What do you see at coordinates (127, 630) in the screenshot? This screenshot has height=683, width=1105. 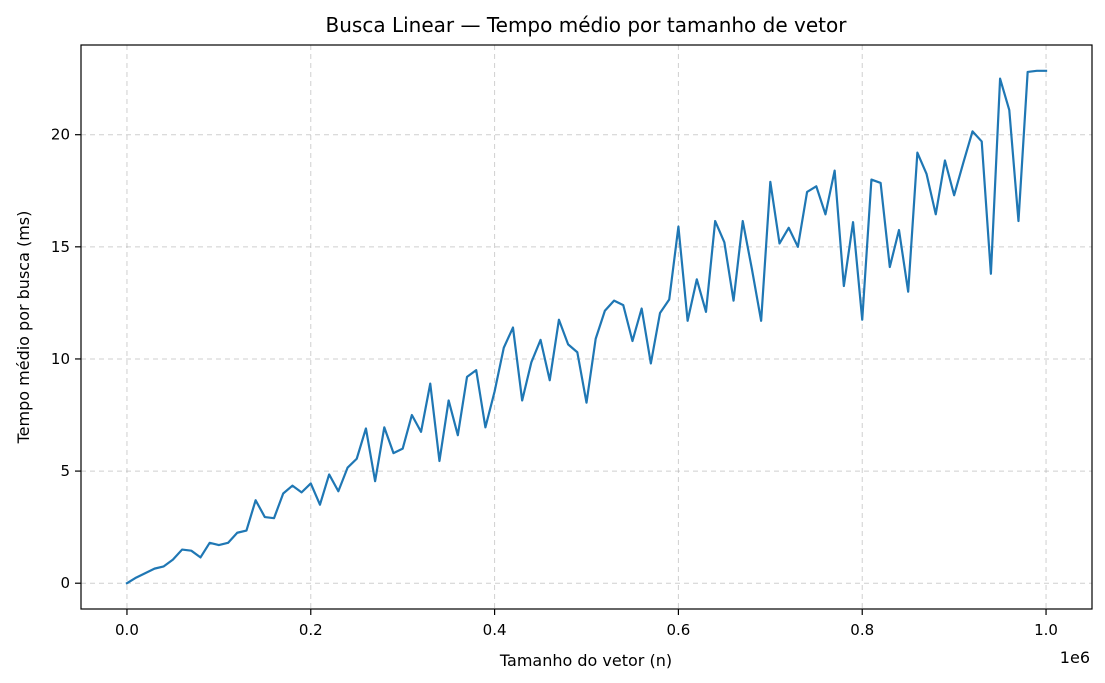 I see `x-tick-label: 0.0` at bounding box center [127, 630].